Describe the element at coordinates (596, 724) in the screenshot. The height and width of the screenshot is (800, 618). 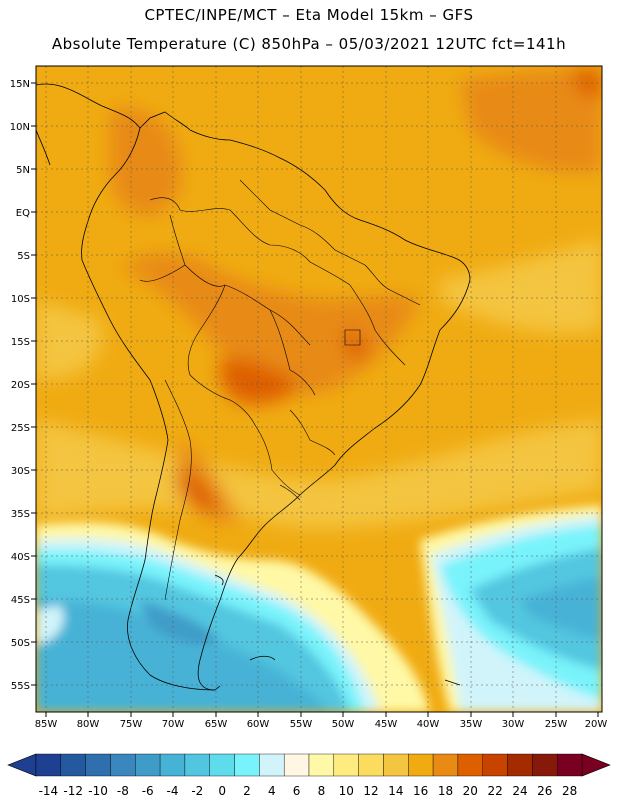
I see `lon-label: 20W` at that location.